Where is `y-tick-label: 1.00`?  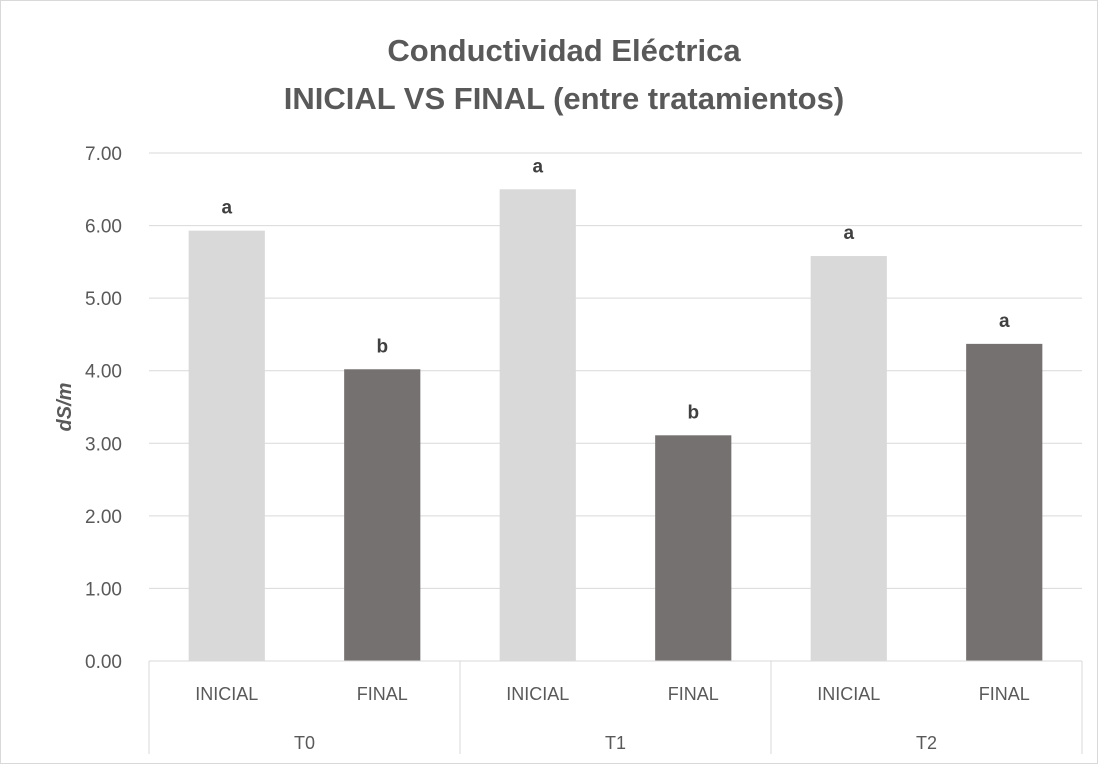 y-tick-label: 1.00 is located at coordinates (103, 589).